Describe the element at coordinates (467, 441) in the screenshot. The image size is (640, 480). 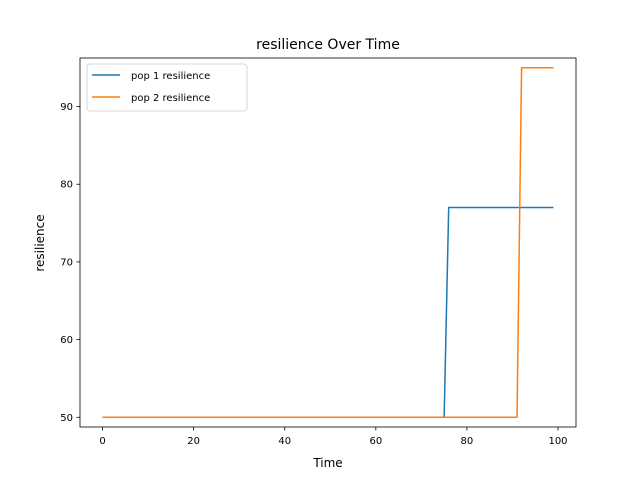
I see `x-tick-label: 80` at that location.